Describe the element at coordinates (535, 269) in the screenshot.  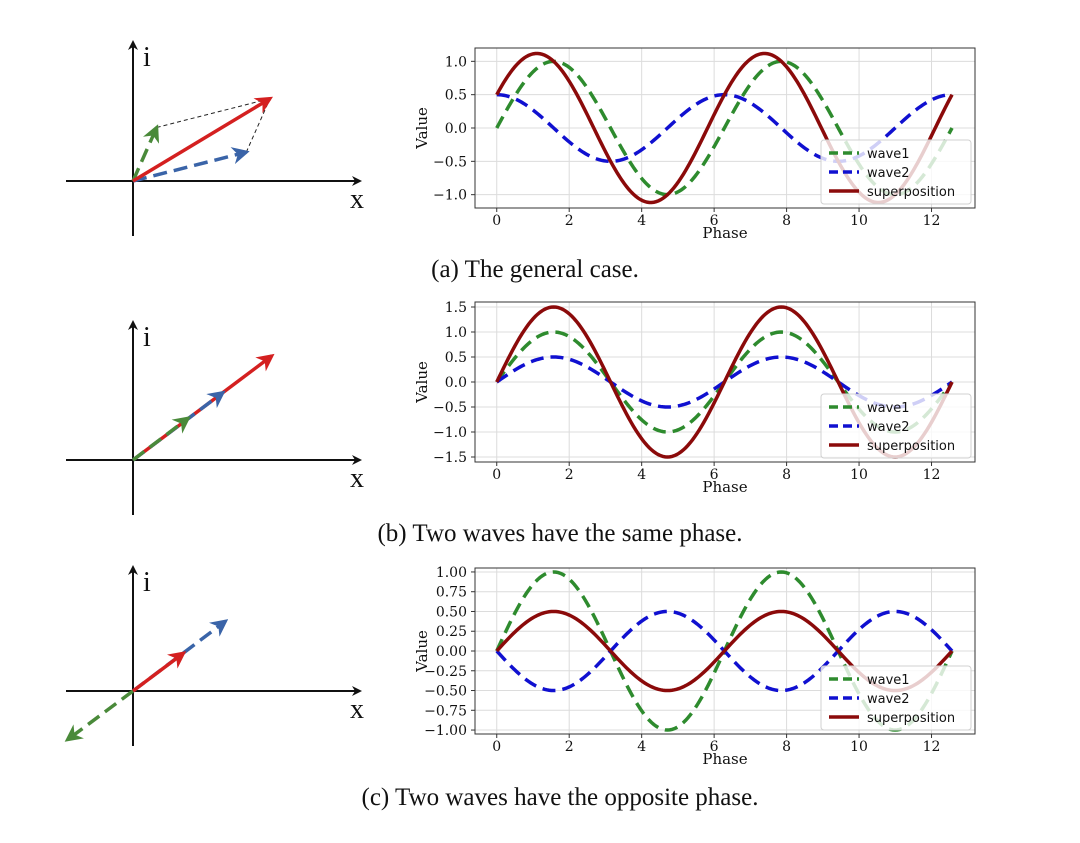
I see `panel-caption: (a) The general case.` at that location.